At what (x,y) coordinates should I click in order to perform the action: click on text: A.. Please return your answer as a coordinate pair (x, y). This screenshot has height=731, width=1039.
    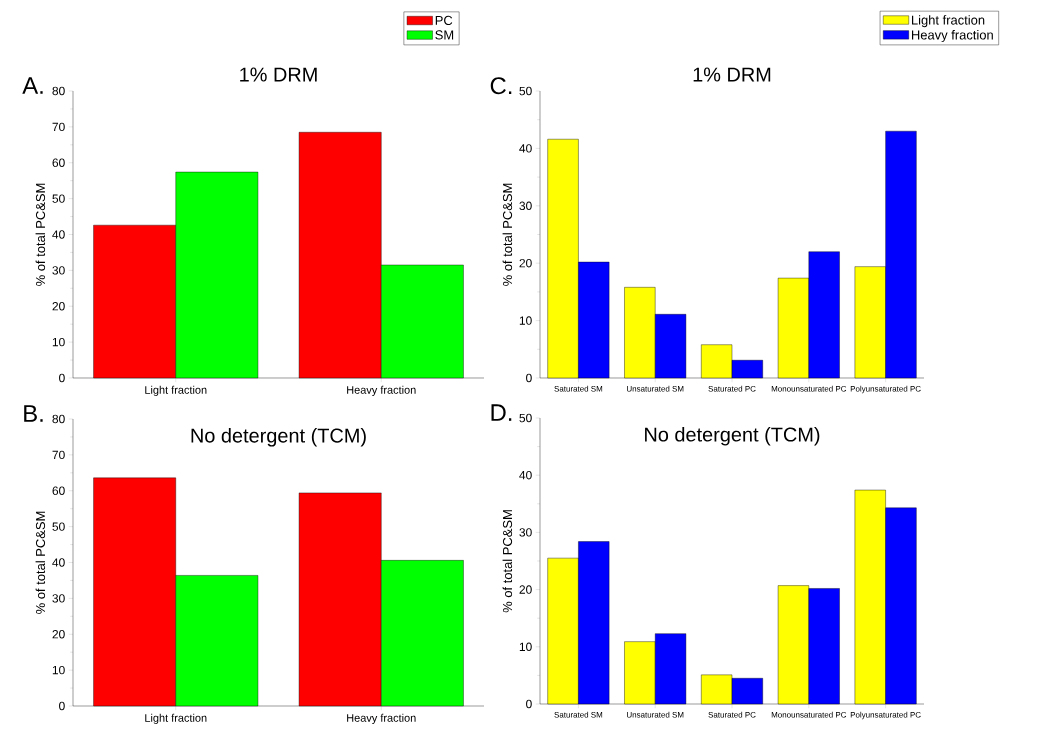
    Looking at the image, I should click on (32, 85).